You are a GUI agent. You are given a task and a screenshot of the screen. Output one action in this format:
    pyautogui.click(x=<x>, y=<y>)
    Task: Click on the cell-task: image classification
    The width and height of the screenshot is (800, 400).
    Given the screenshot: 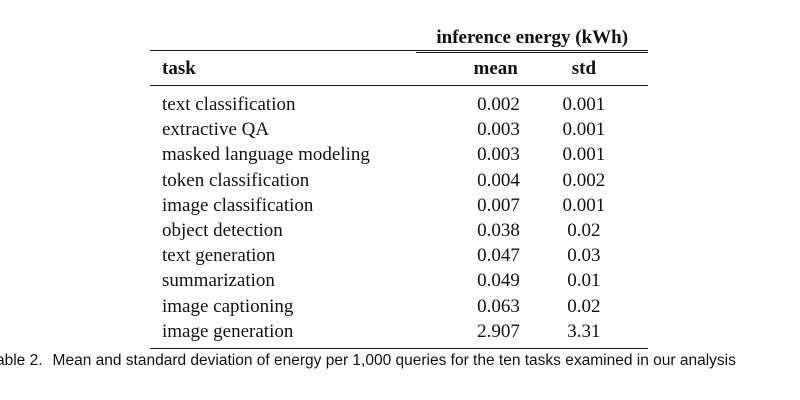 What is the action you would take?
    pyautogui.click(x=238, y=205)
    